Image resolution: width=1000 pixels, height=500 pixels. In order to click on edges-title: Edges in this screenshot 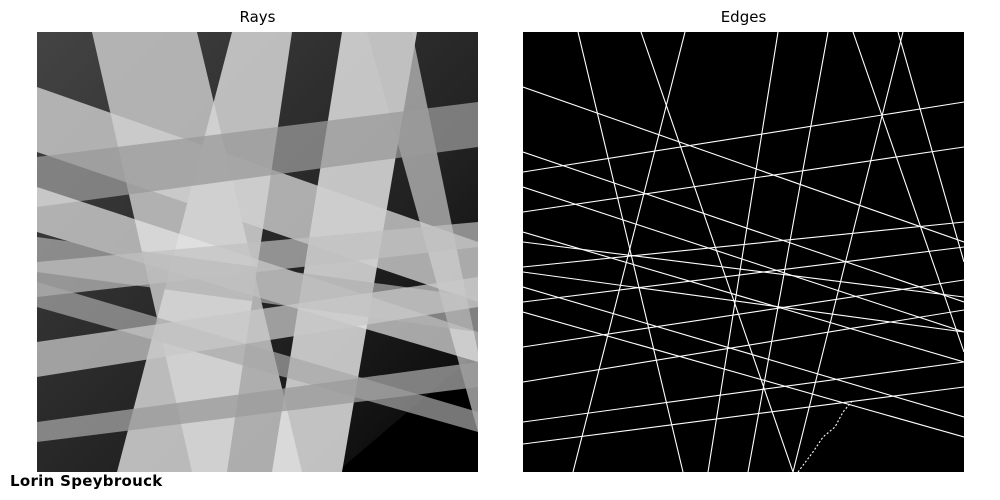, I will do `click(743, 17)`.